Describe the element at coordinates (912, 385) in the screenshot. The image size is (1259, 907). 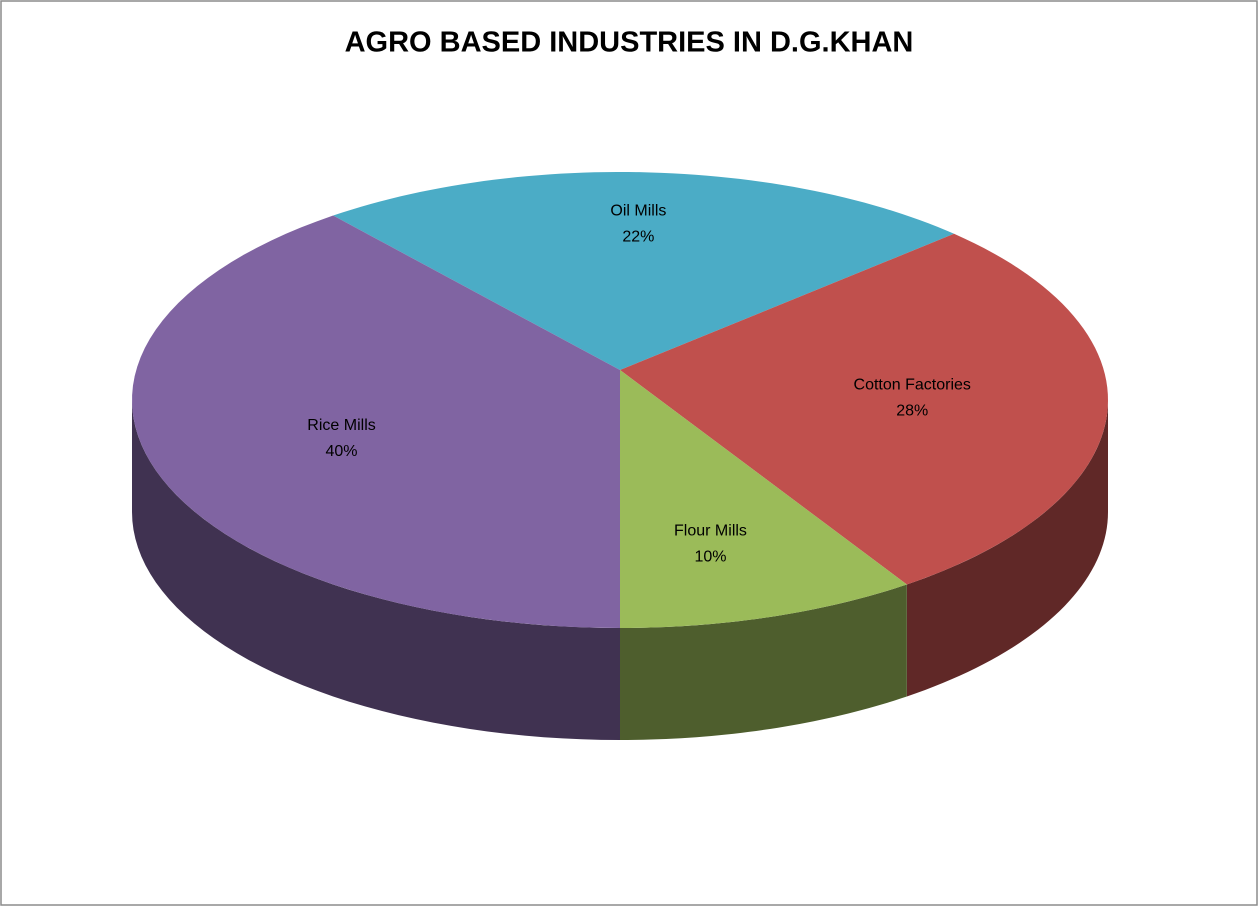
I see `slice-label: Cotton Factories` at that location.